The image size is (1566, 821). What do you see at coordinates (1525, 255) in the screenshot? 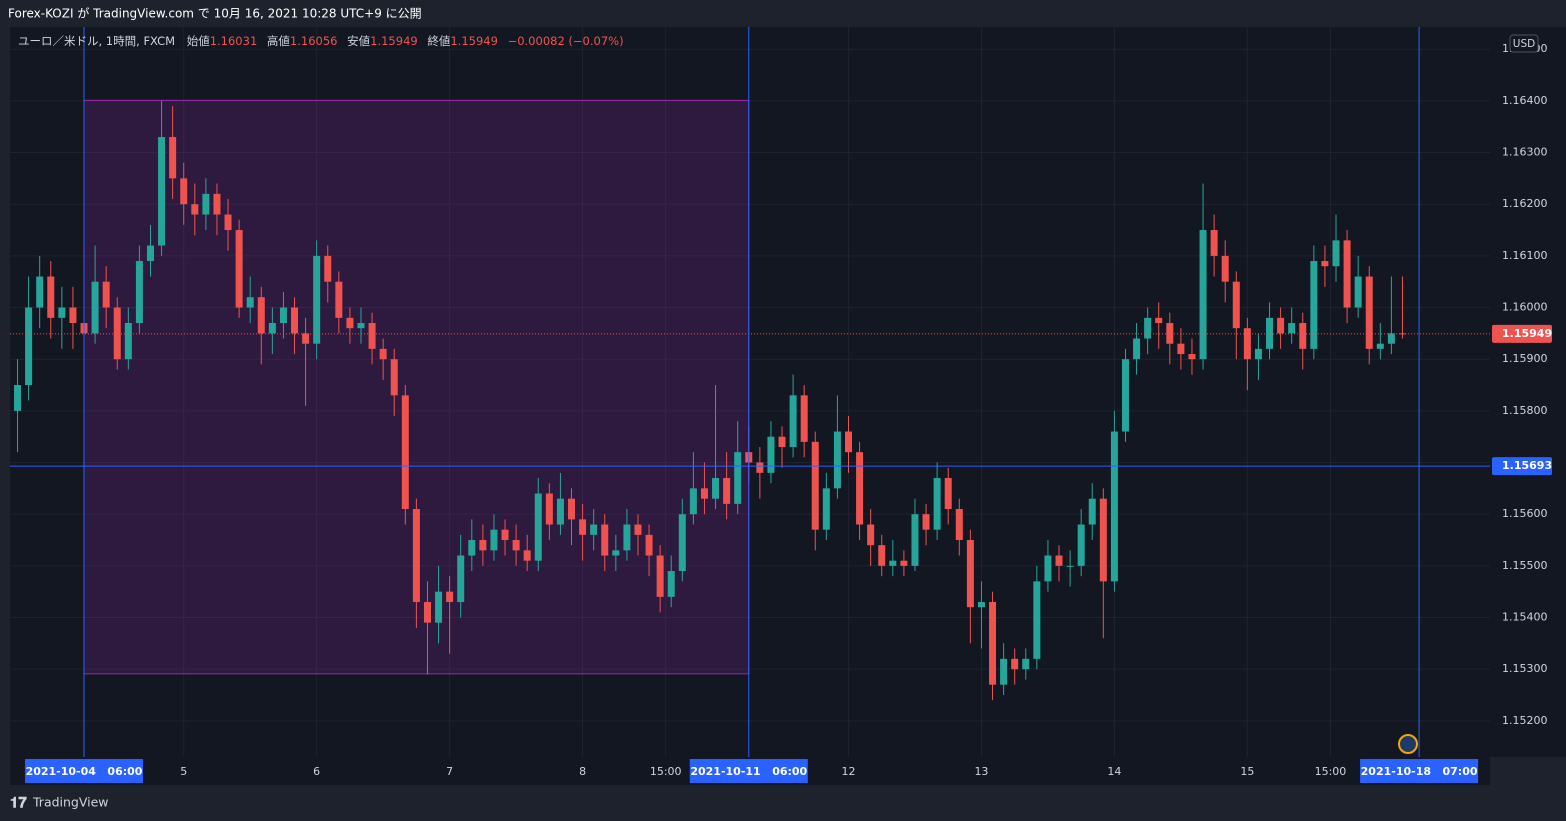
I see `y-tick-label: 1.16100` at bounding box center [1525, 255].